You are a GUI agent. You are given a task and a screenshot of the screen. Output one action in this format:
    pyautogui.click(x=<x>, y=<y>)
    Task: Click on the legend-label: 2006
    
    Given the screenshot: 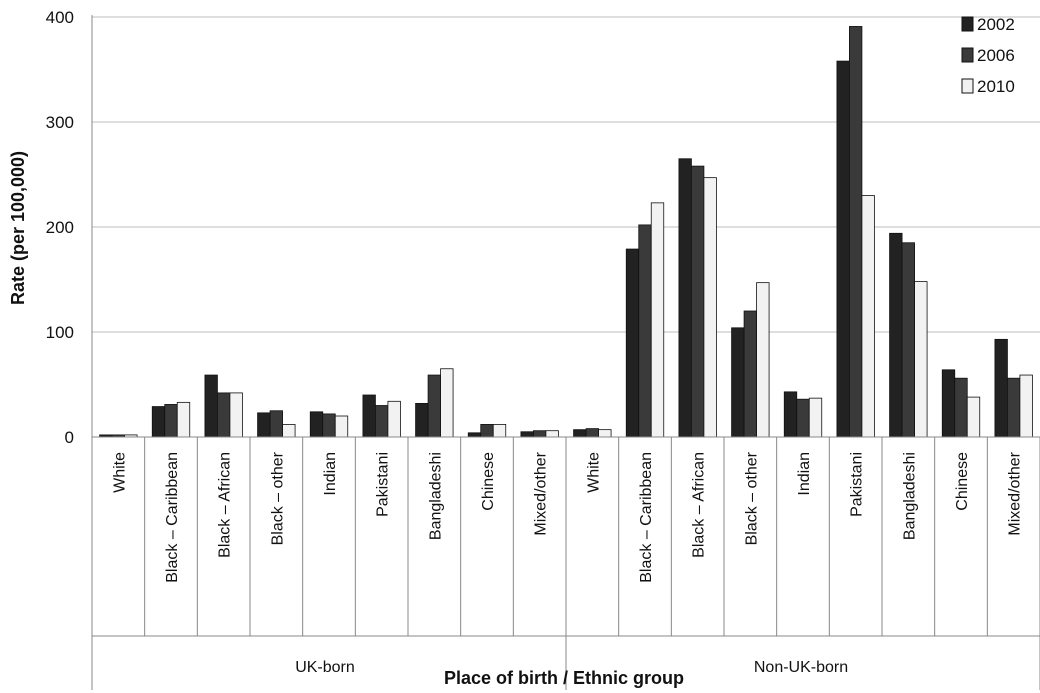 What is the action you would take?
    pyautogui.click(x=996, y=55)
    